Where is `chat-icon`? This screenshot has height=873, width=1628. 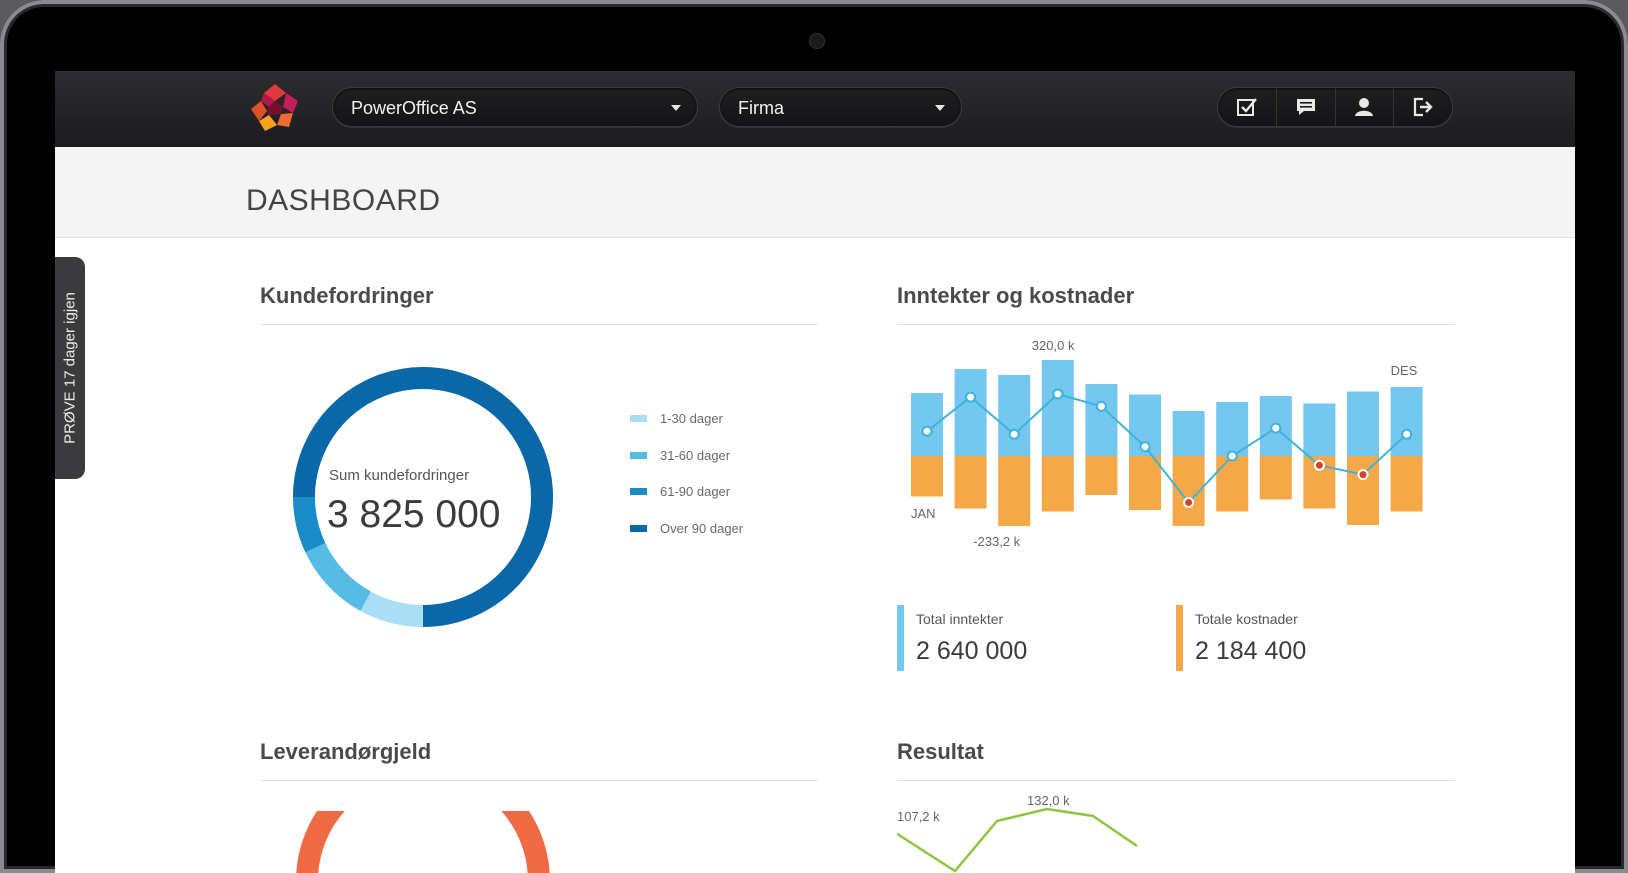
chat-icon is located at coordinates (1305, 107).